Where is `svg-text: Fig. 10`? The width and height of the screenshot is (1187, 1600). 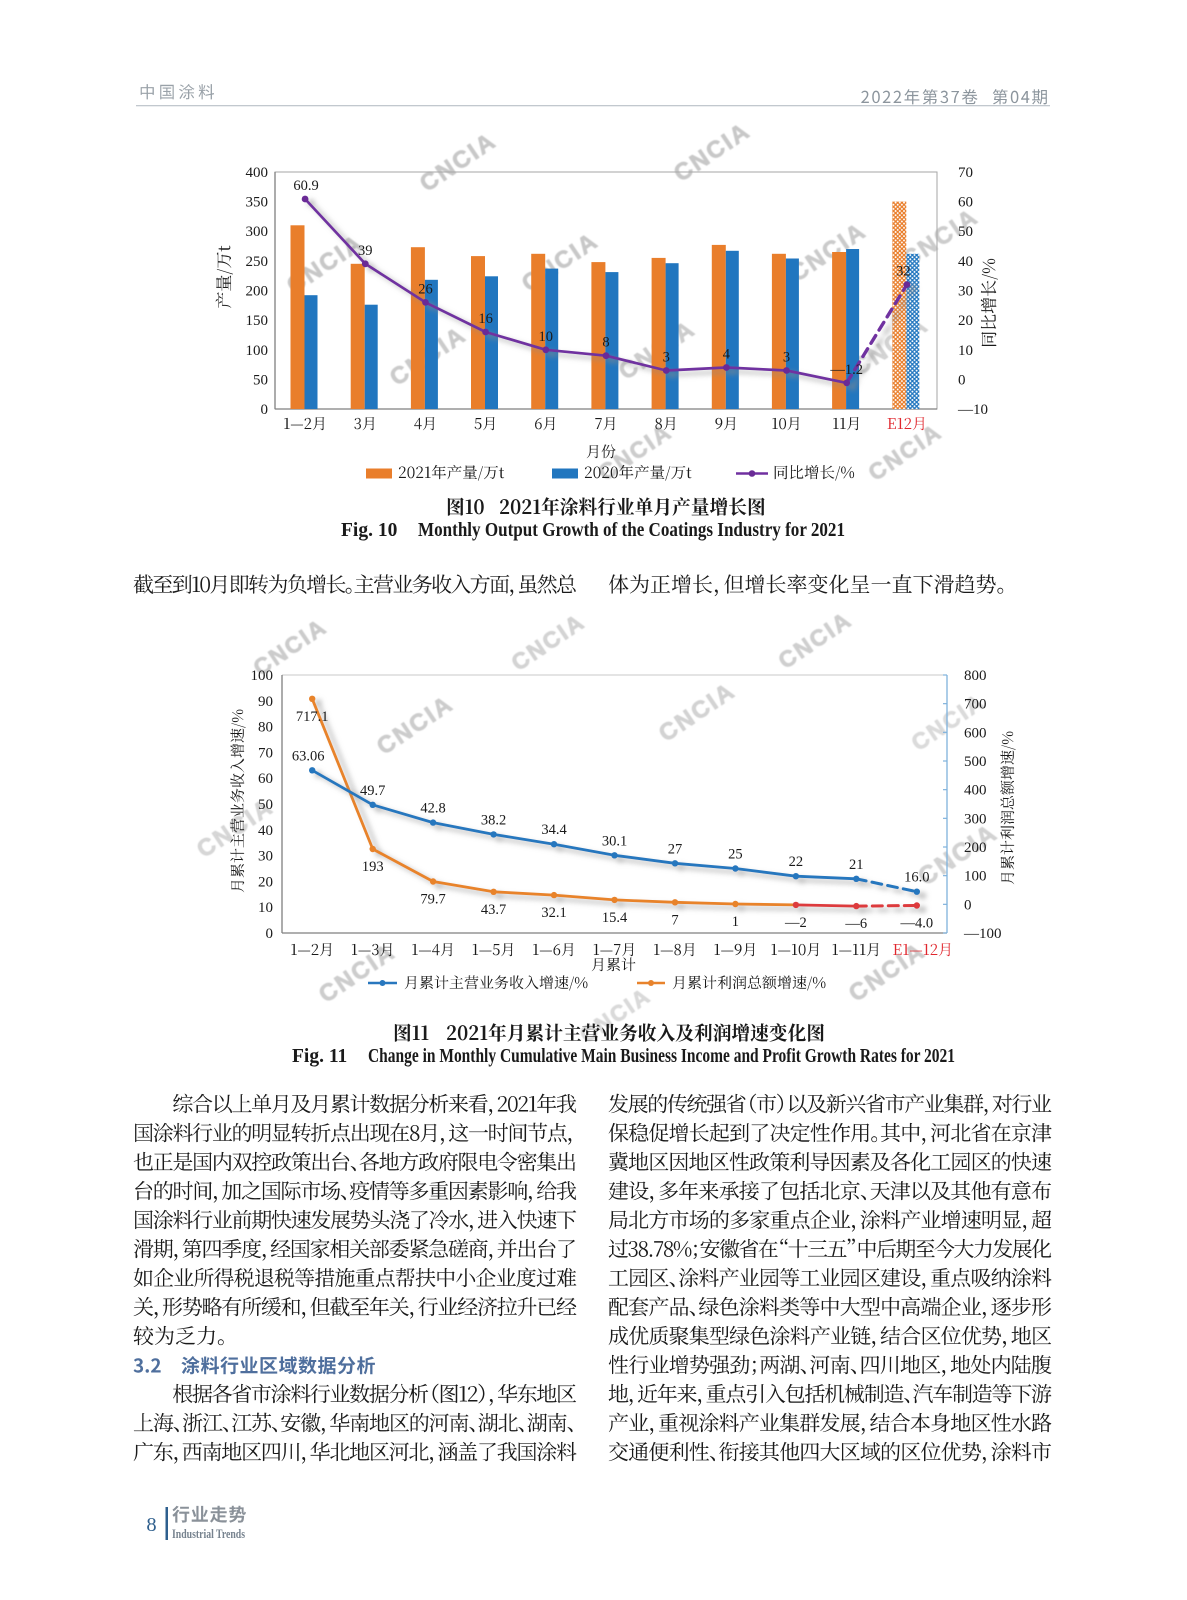
svg-text: Fig. 10 is located at coordinates (369, 530).